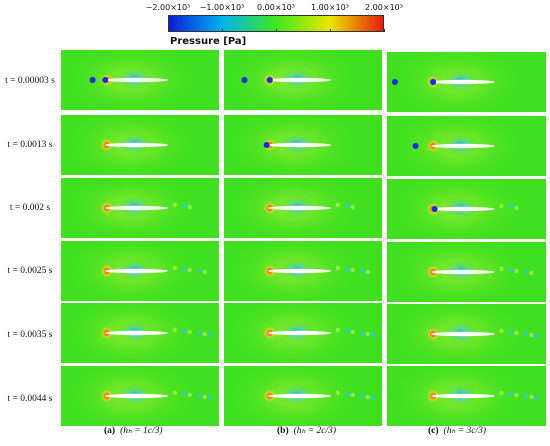 The width and height of the screenshot is (550, 446). I want to click on caption-c: (c) (hₕ = 3c/3), so click(457, 430).